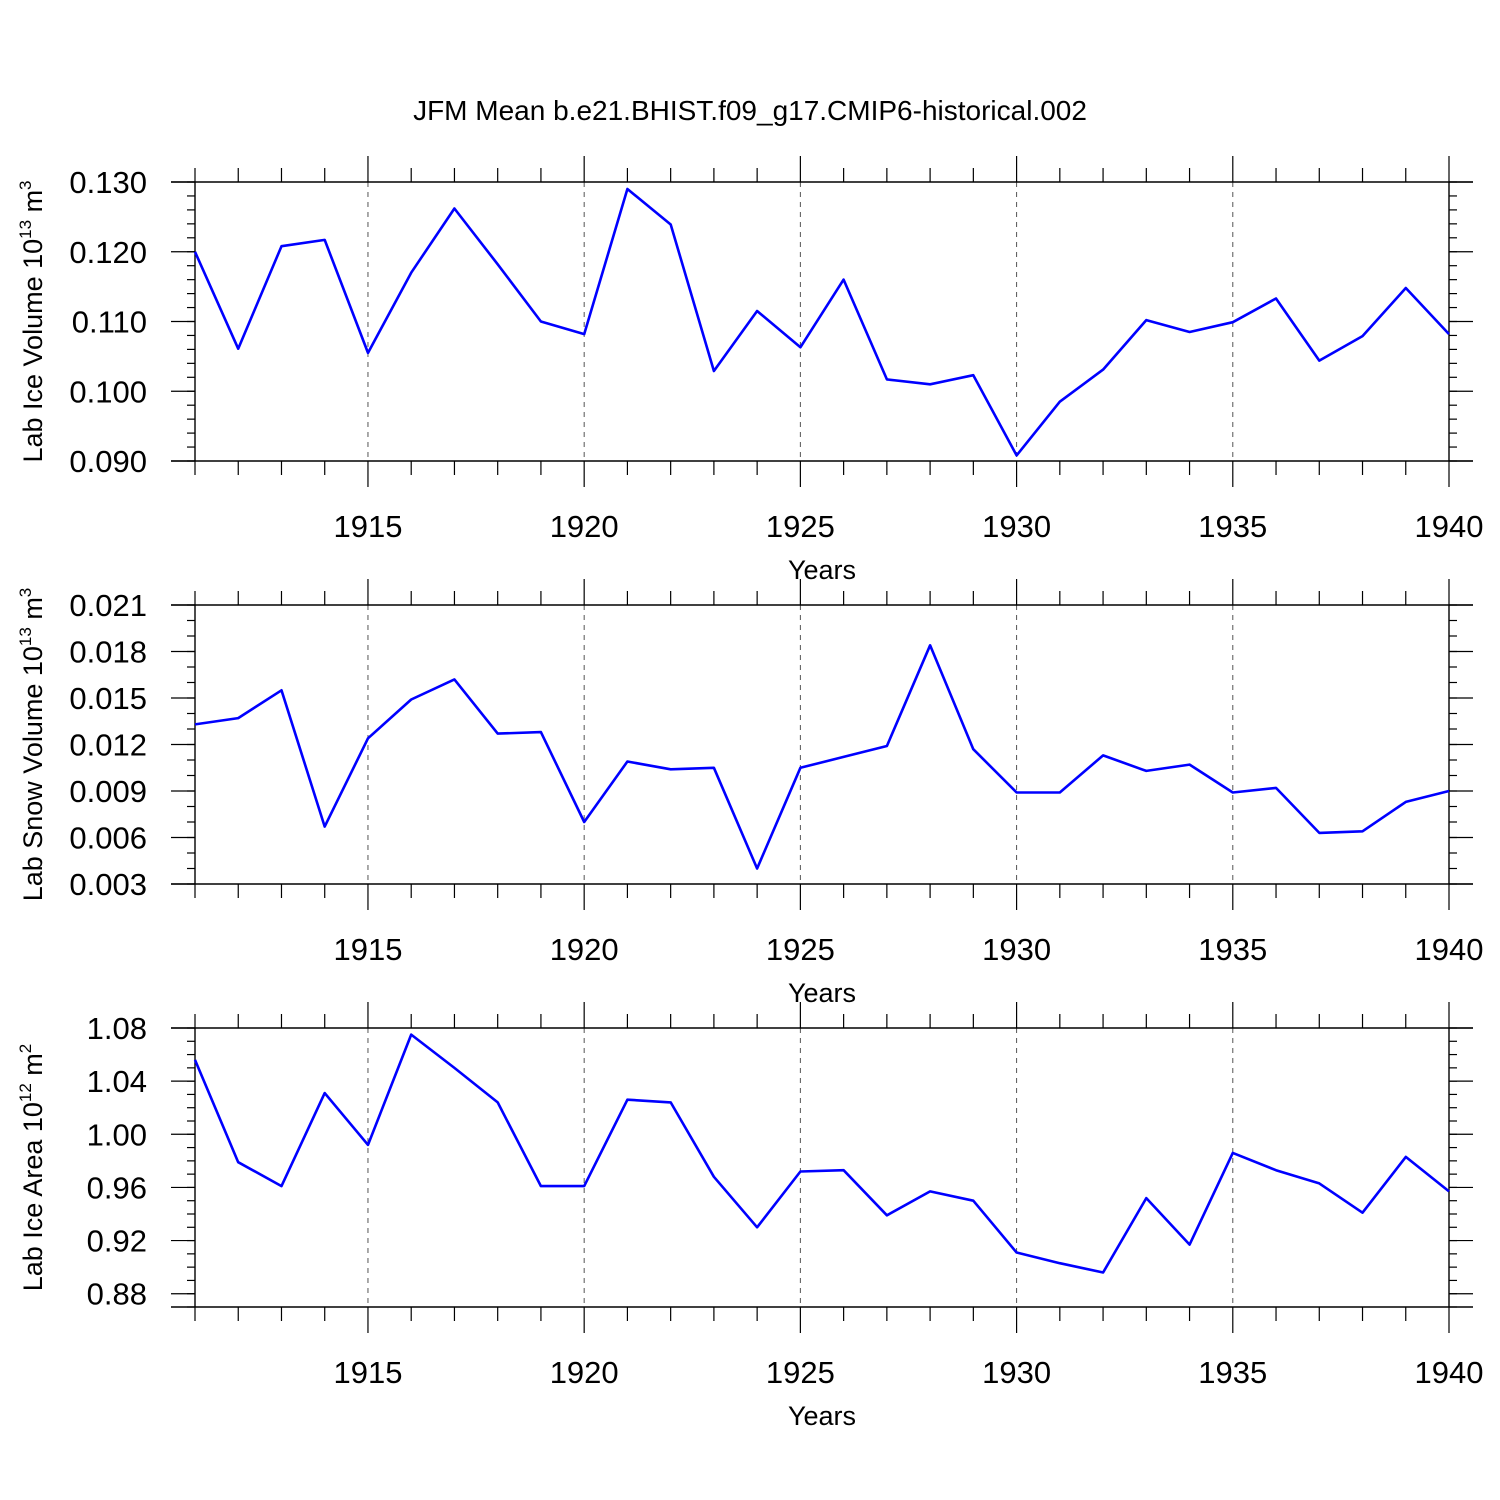 The image size is (1500, 1500). I want to click on y-tick-label: 0.88, so click(117, 1294).